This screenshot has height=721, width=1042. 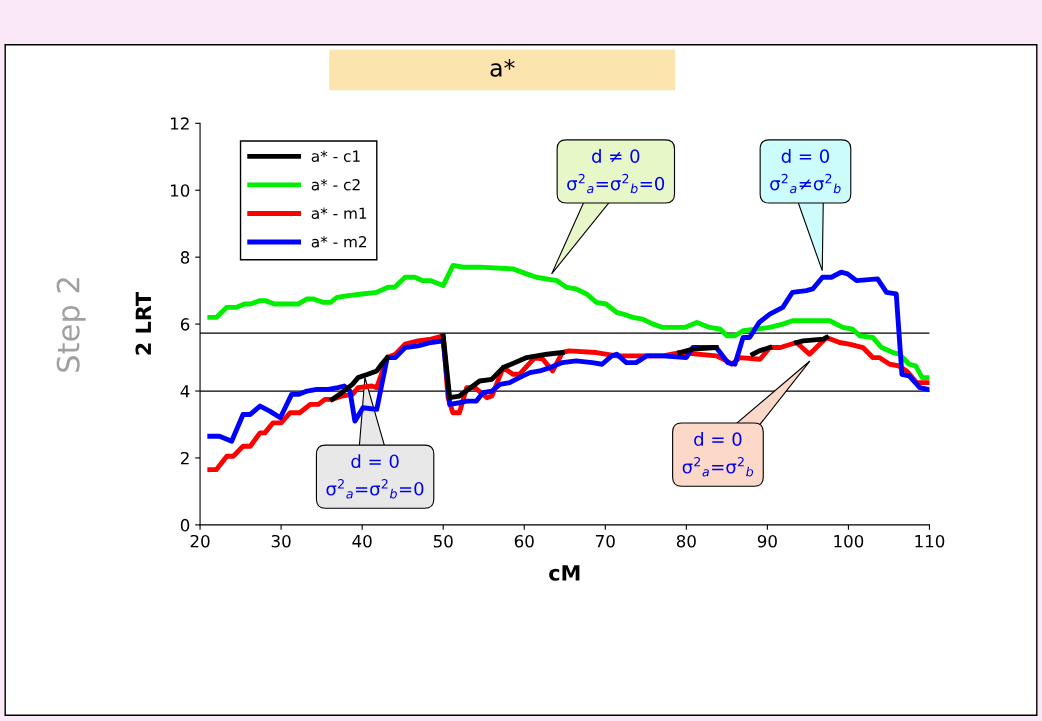 I want to click on y-tick-label: 6, so click(x=185, y=324).